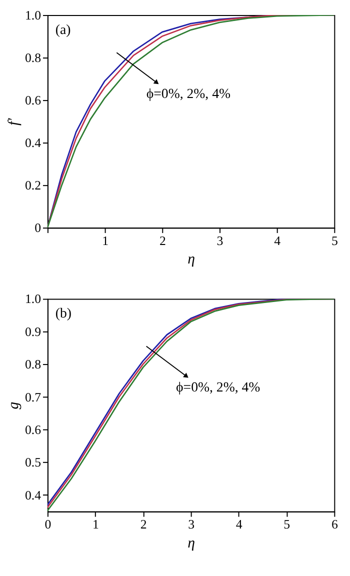  I want to click on annotation: (b), so click(63, 313).